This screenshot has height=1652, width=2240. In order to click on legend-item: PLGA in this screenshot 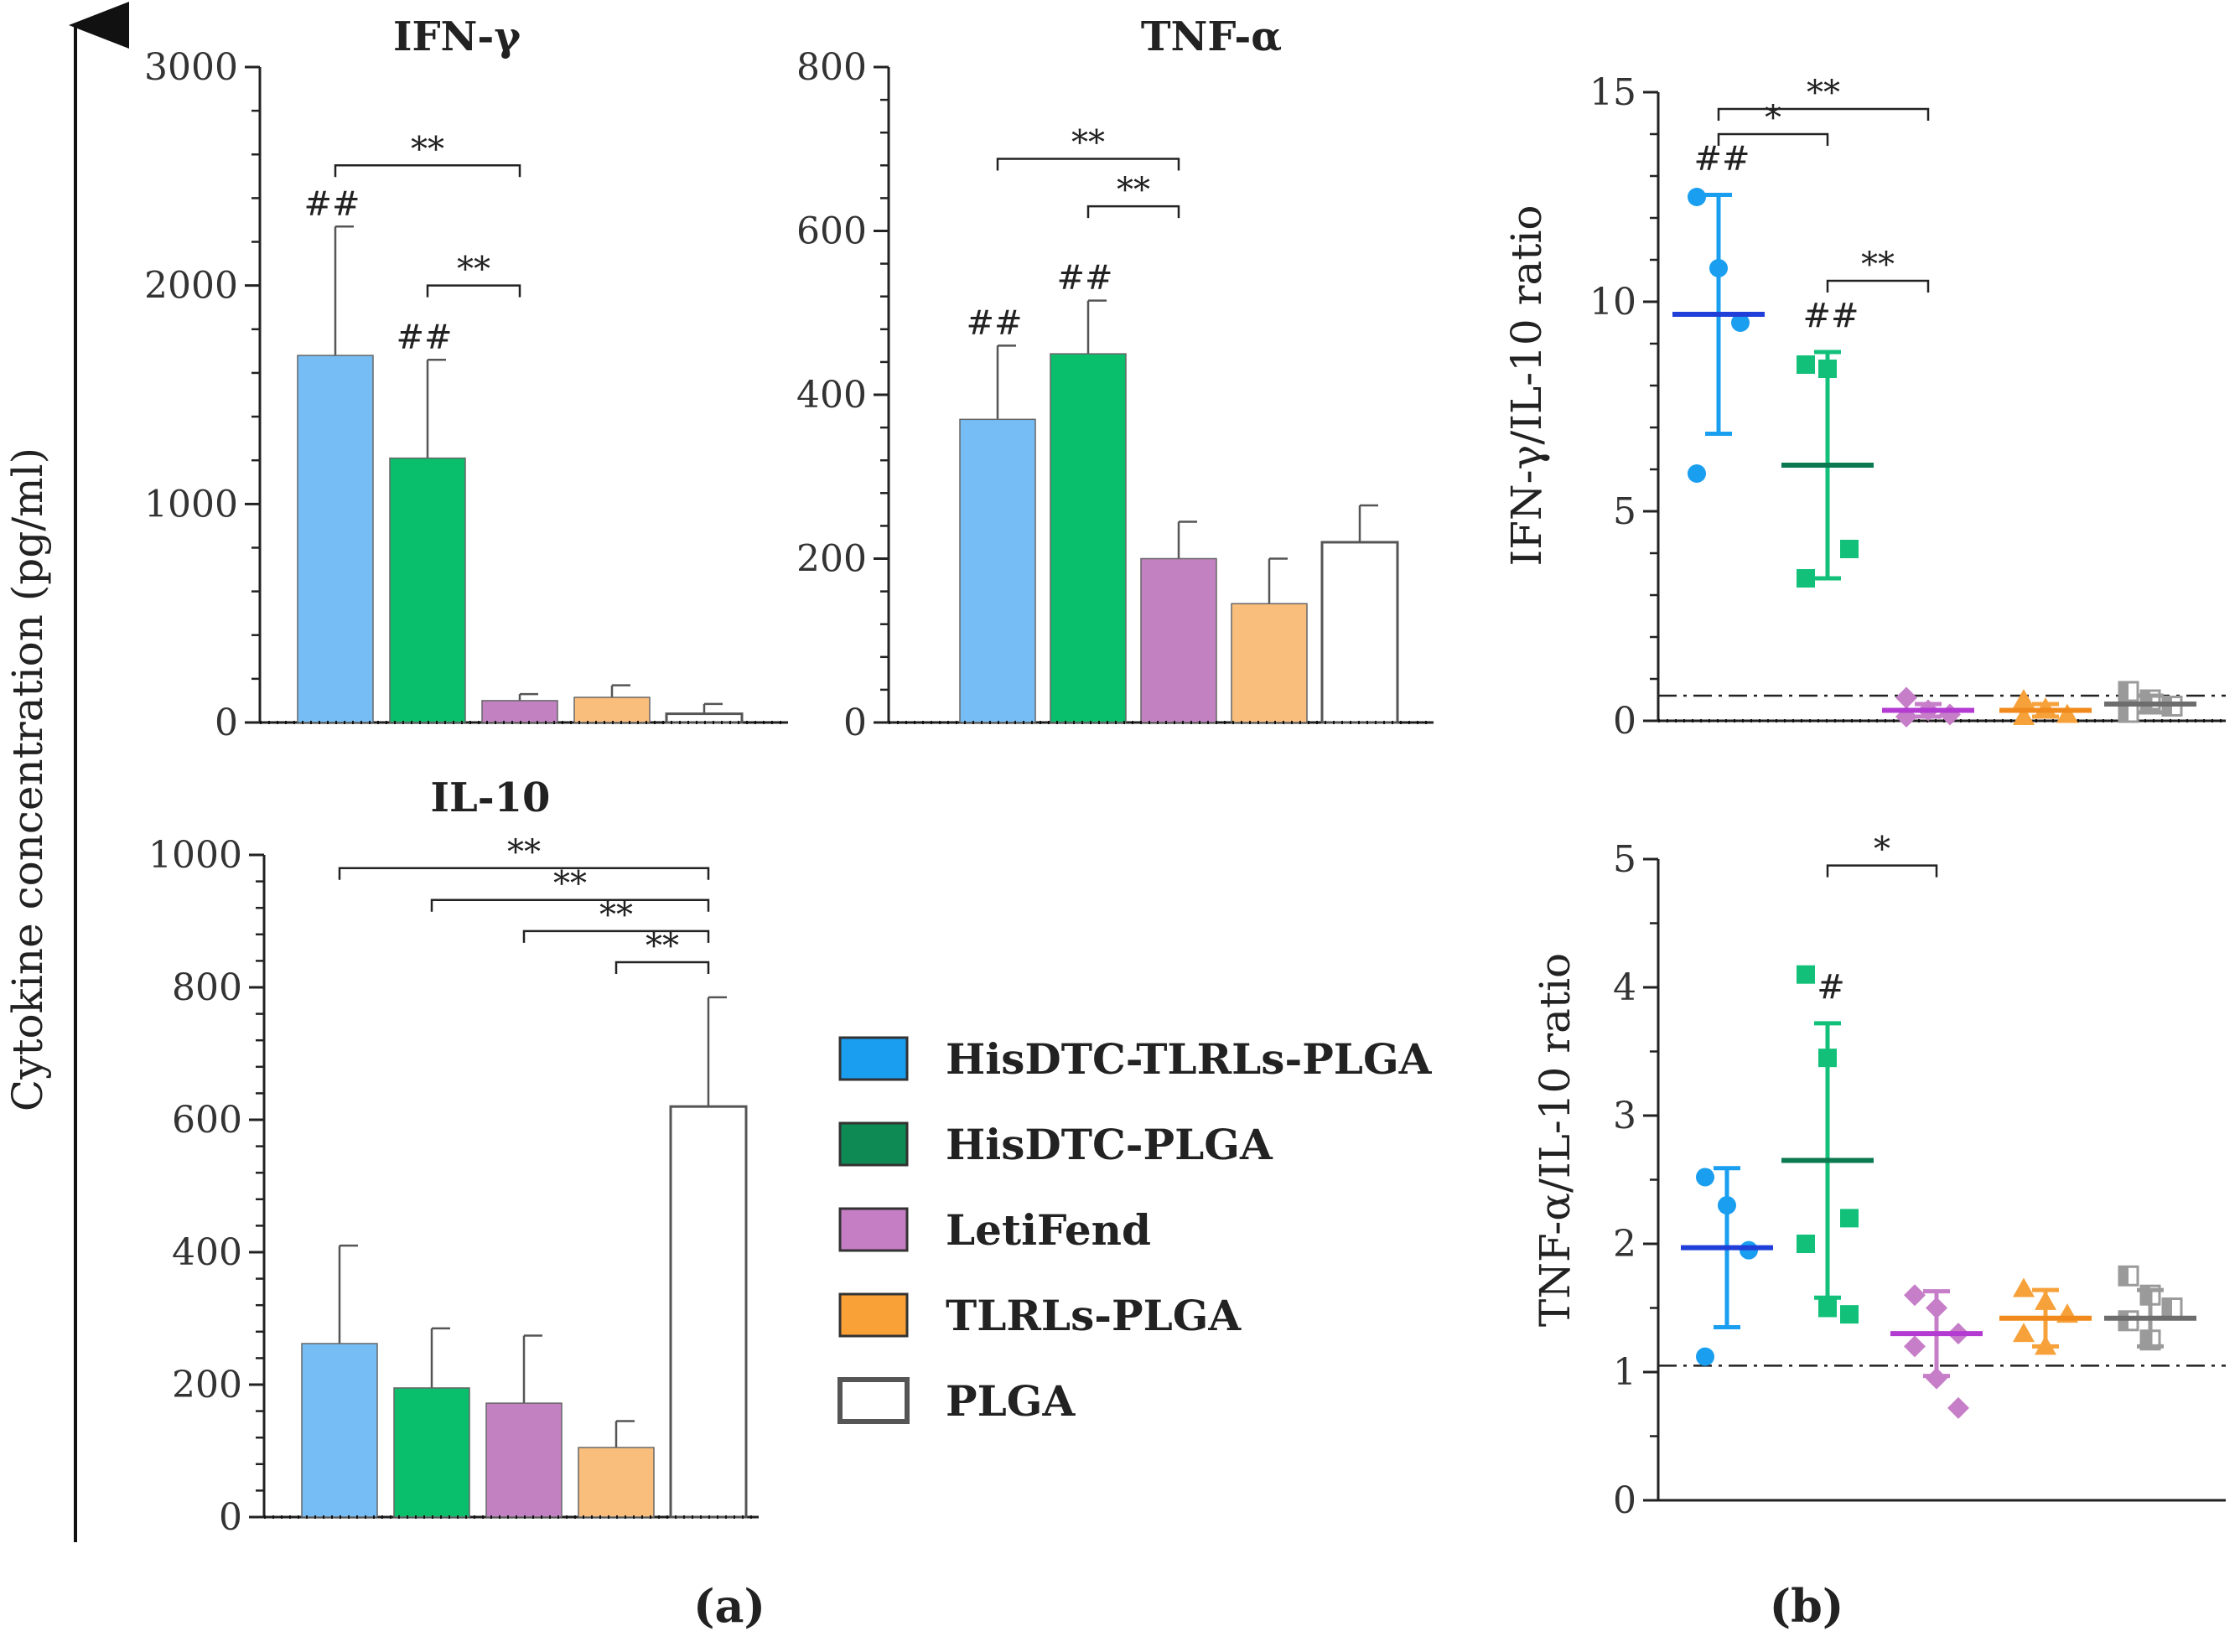, I will do `click(956, 1401)`.